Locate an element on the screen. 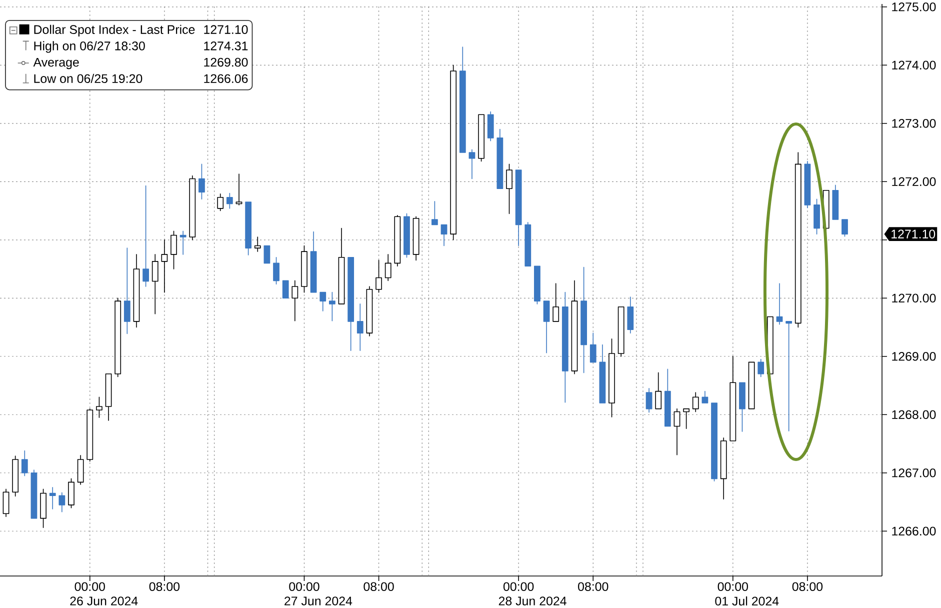 Image resolution: width=941 pixels, height=608 pixels. annotation: 1266.06 is located at coordinates (226, 79).